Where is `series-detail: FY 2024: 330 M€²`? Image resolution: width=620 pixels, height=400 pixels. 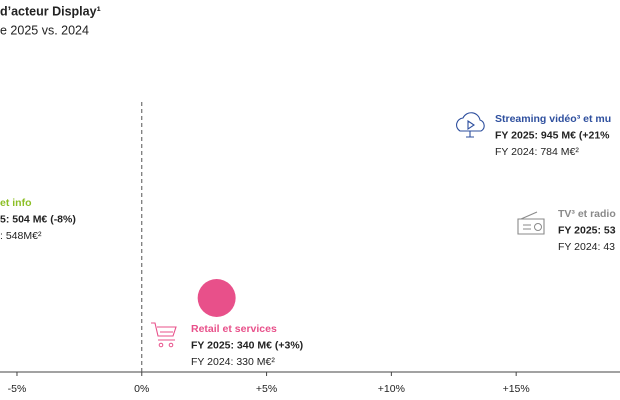
series-detail: FY 2024: 330 M€² is located at coordinates (233, 362).